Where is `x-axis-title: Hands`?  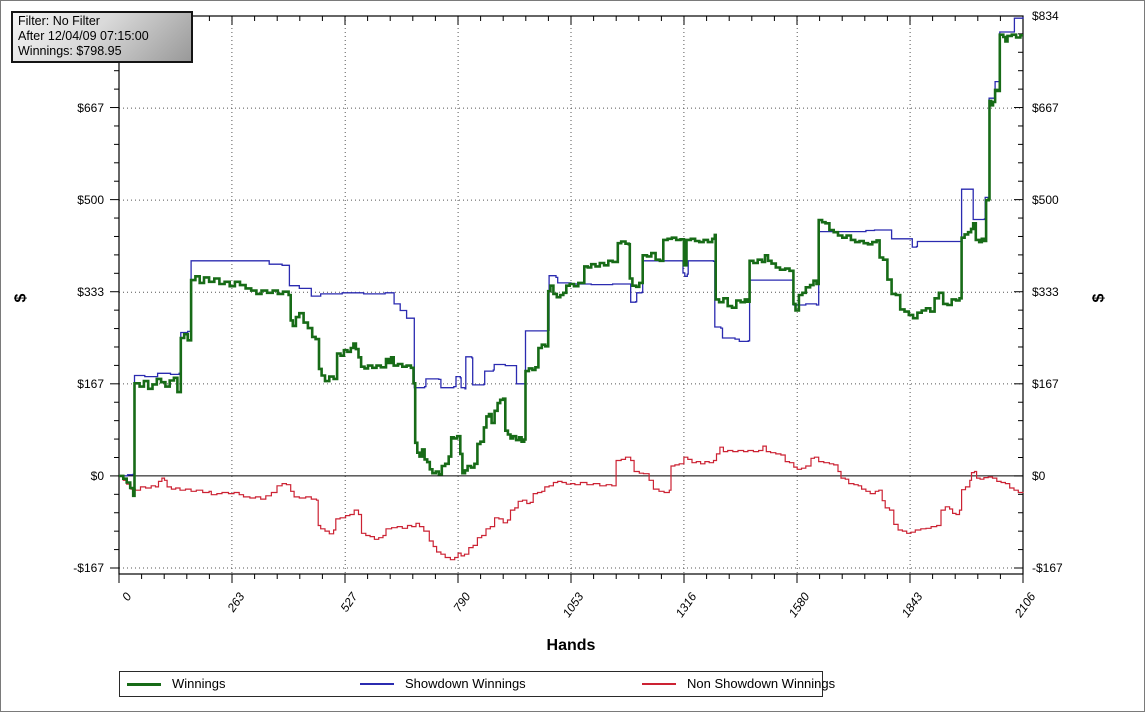
x-axis-title: Hands is located at coordinates (571, 645).